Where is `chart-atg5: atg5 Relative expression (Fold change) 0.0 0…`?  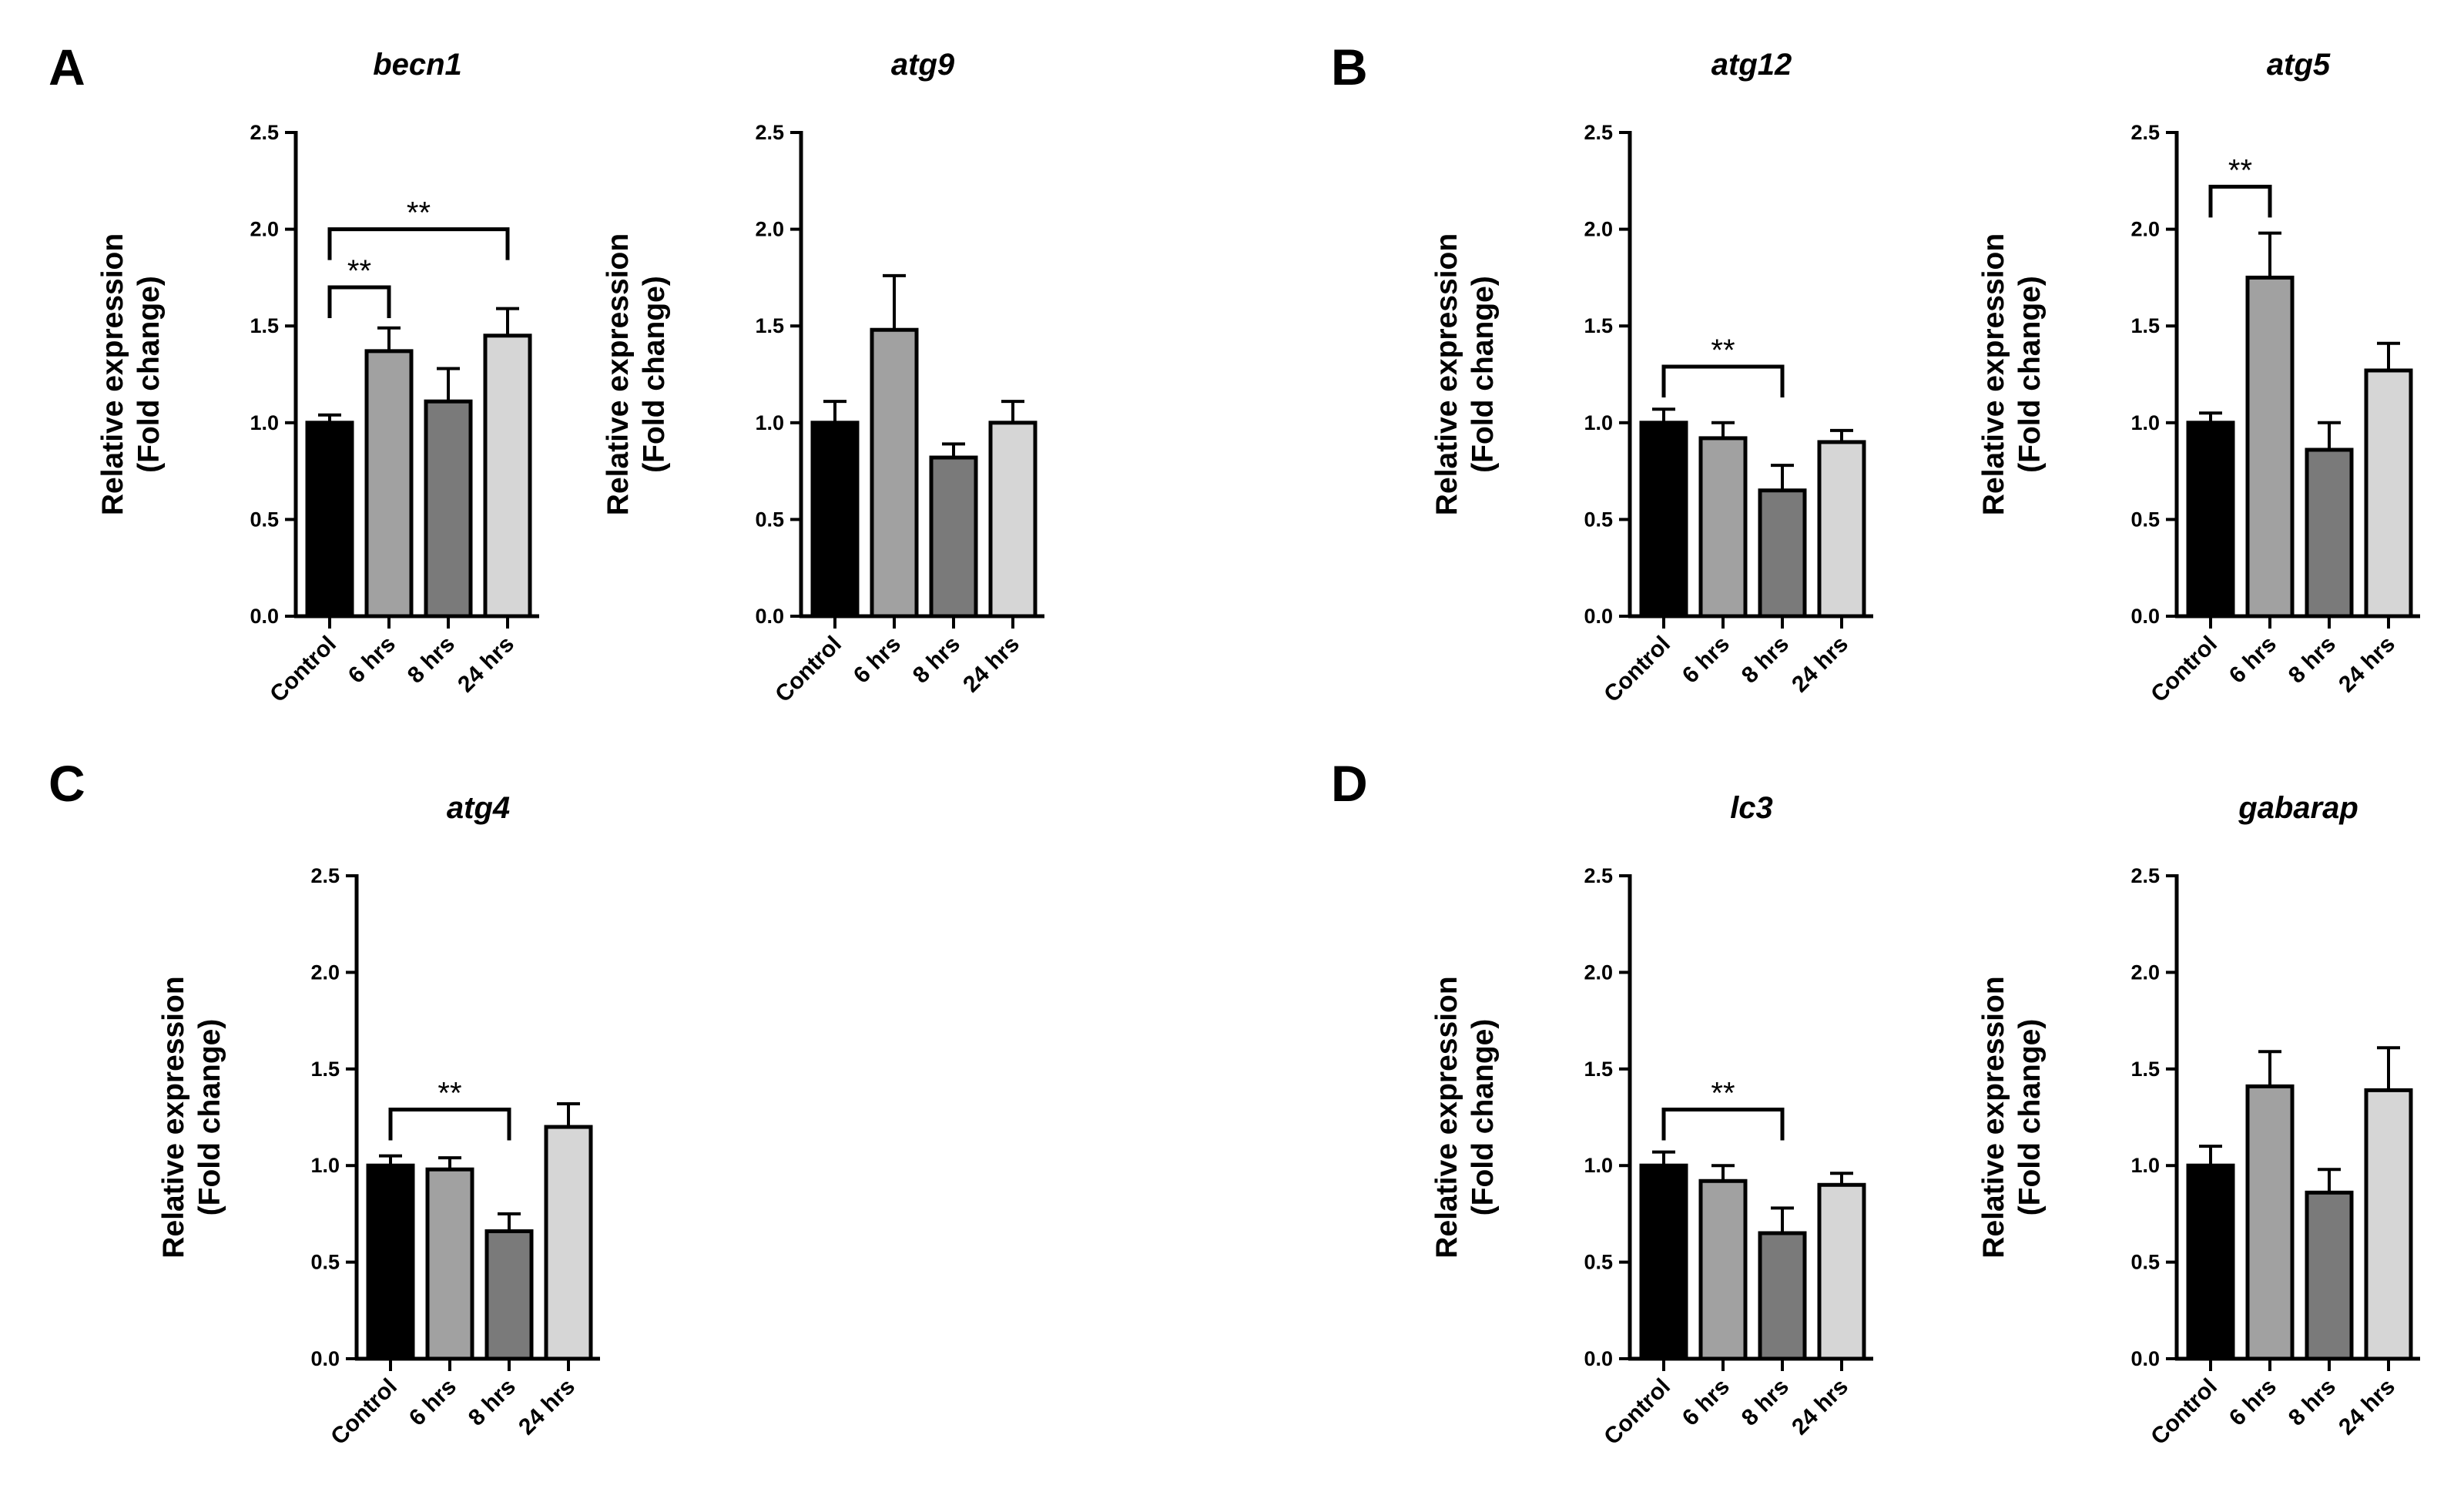
chart-atg5: atg5 Relative expression (Fold change) 0.0 0… is located at coordinates (2198, 377).